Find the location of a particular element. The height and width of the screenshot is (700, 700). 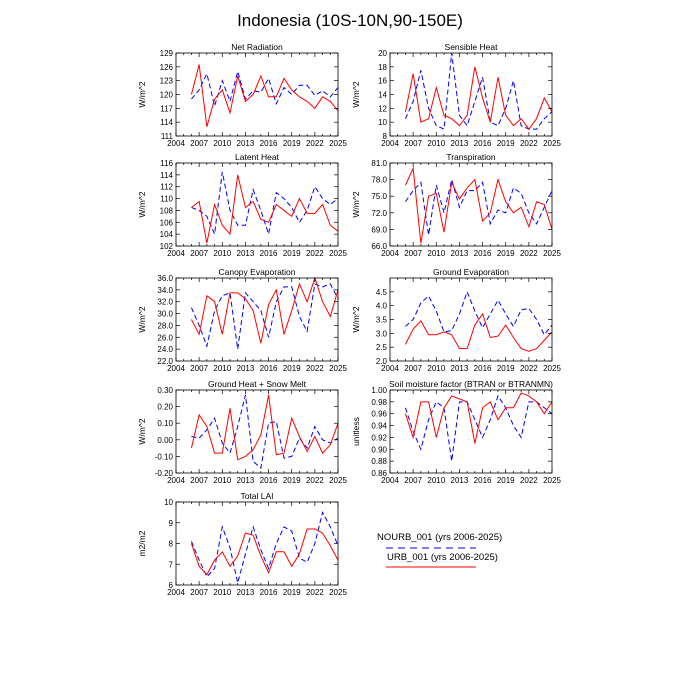

x-tick-label-panel-1: 2007 is located at coordinates (413, 143).